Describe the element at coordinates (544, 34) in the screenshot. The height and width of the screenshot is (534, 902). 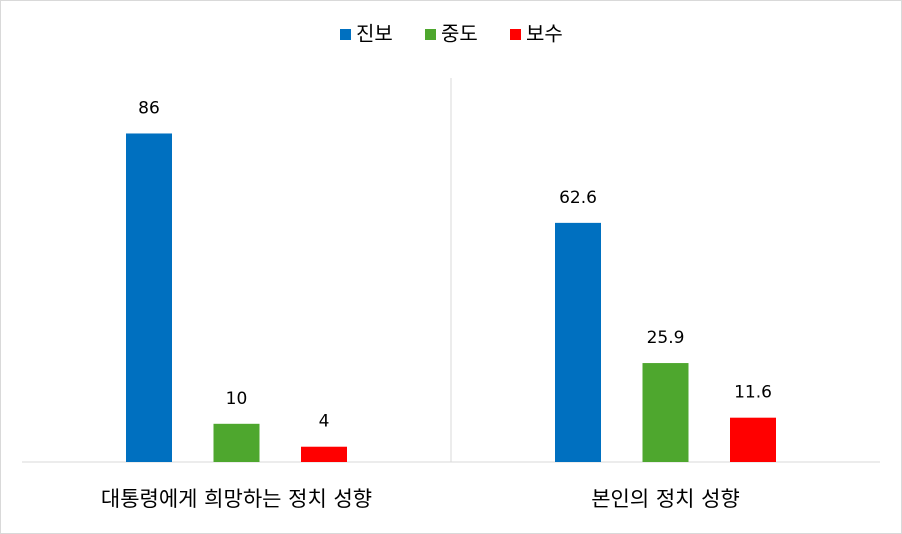
I see `legend-label: 보수` at that location.